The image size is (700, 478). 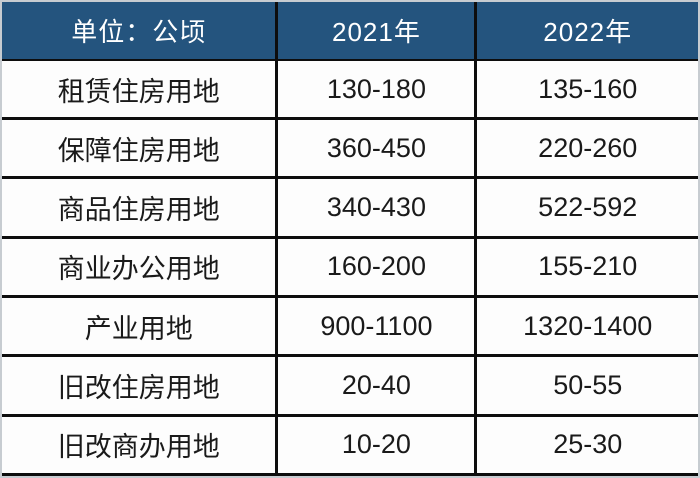 What do you see at coordinates (139, 445) in the screenshot?
I see `row-label-cell: 旧改商办用地` at bounding box center [139, 445].